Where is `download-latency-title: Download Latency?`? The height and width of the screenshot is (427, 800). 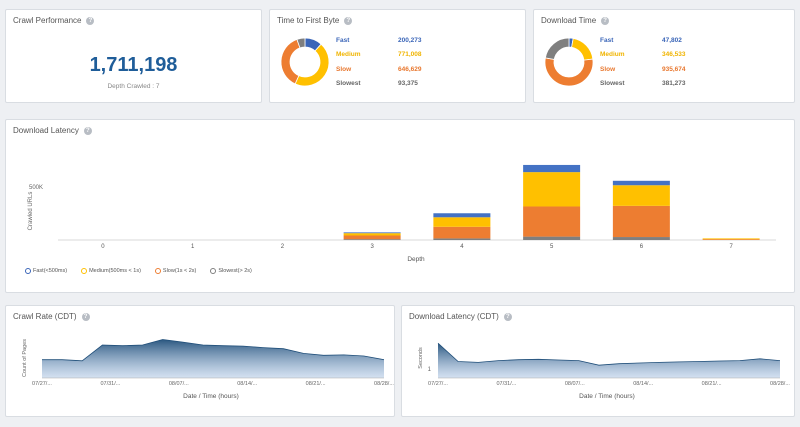 download-latency-title: Download Latency? is located at coordinates (52, 130).